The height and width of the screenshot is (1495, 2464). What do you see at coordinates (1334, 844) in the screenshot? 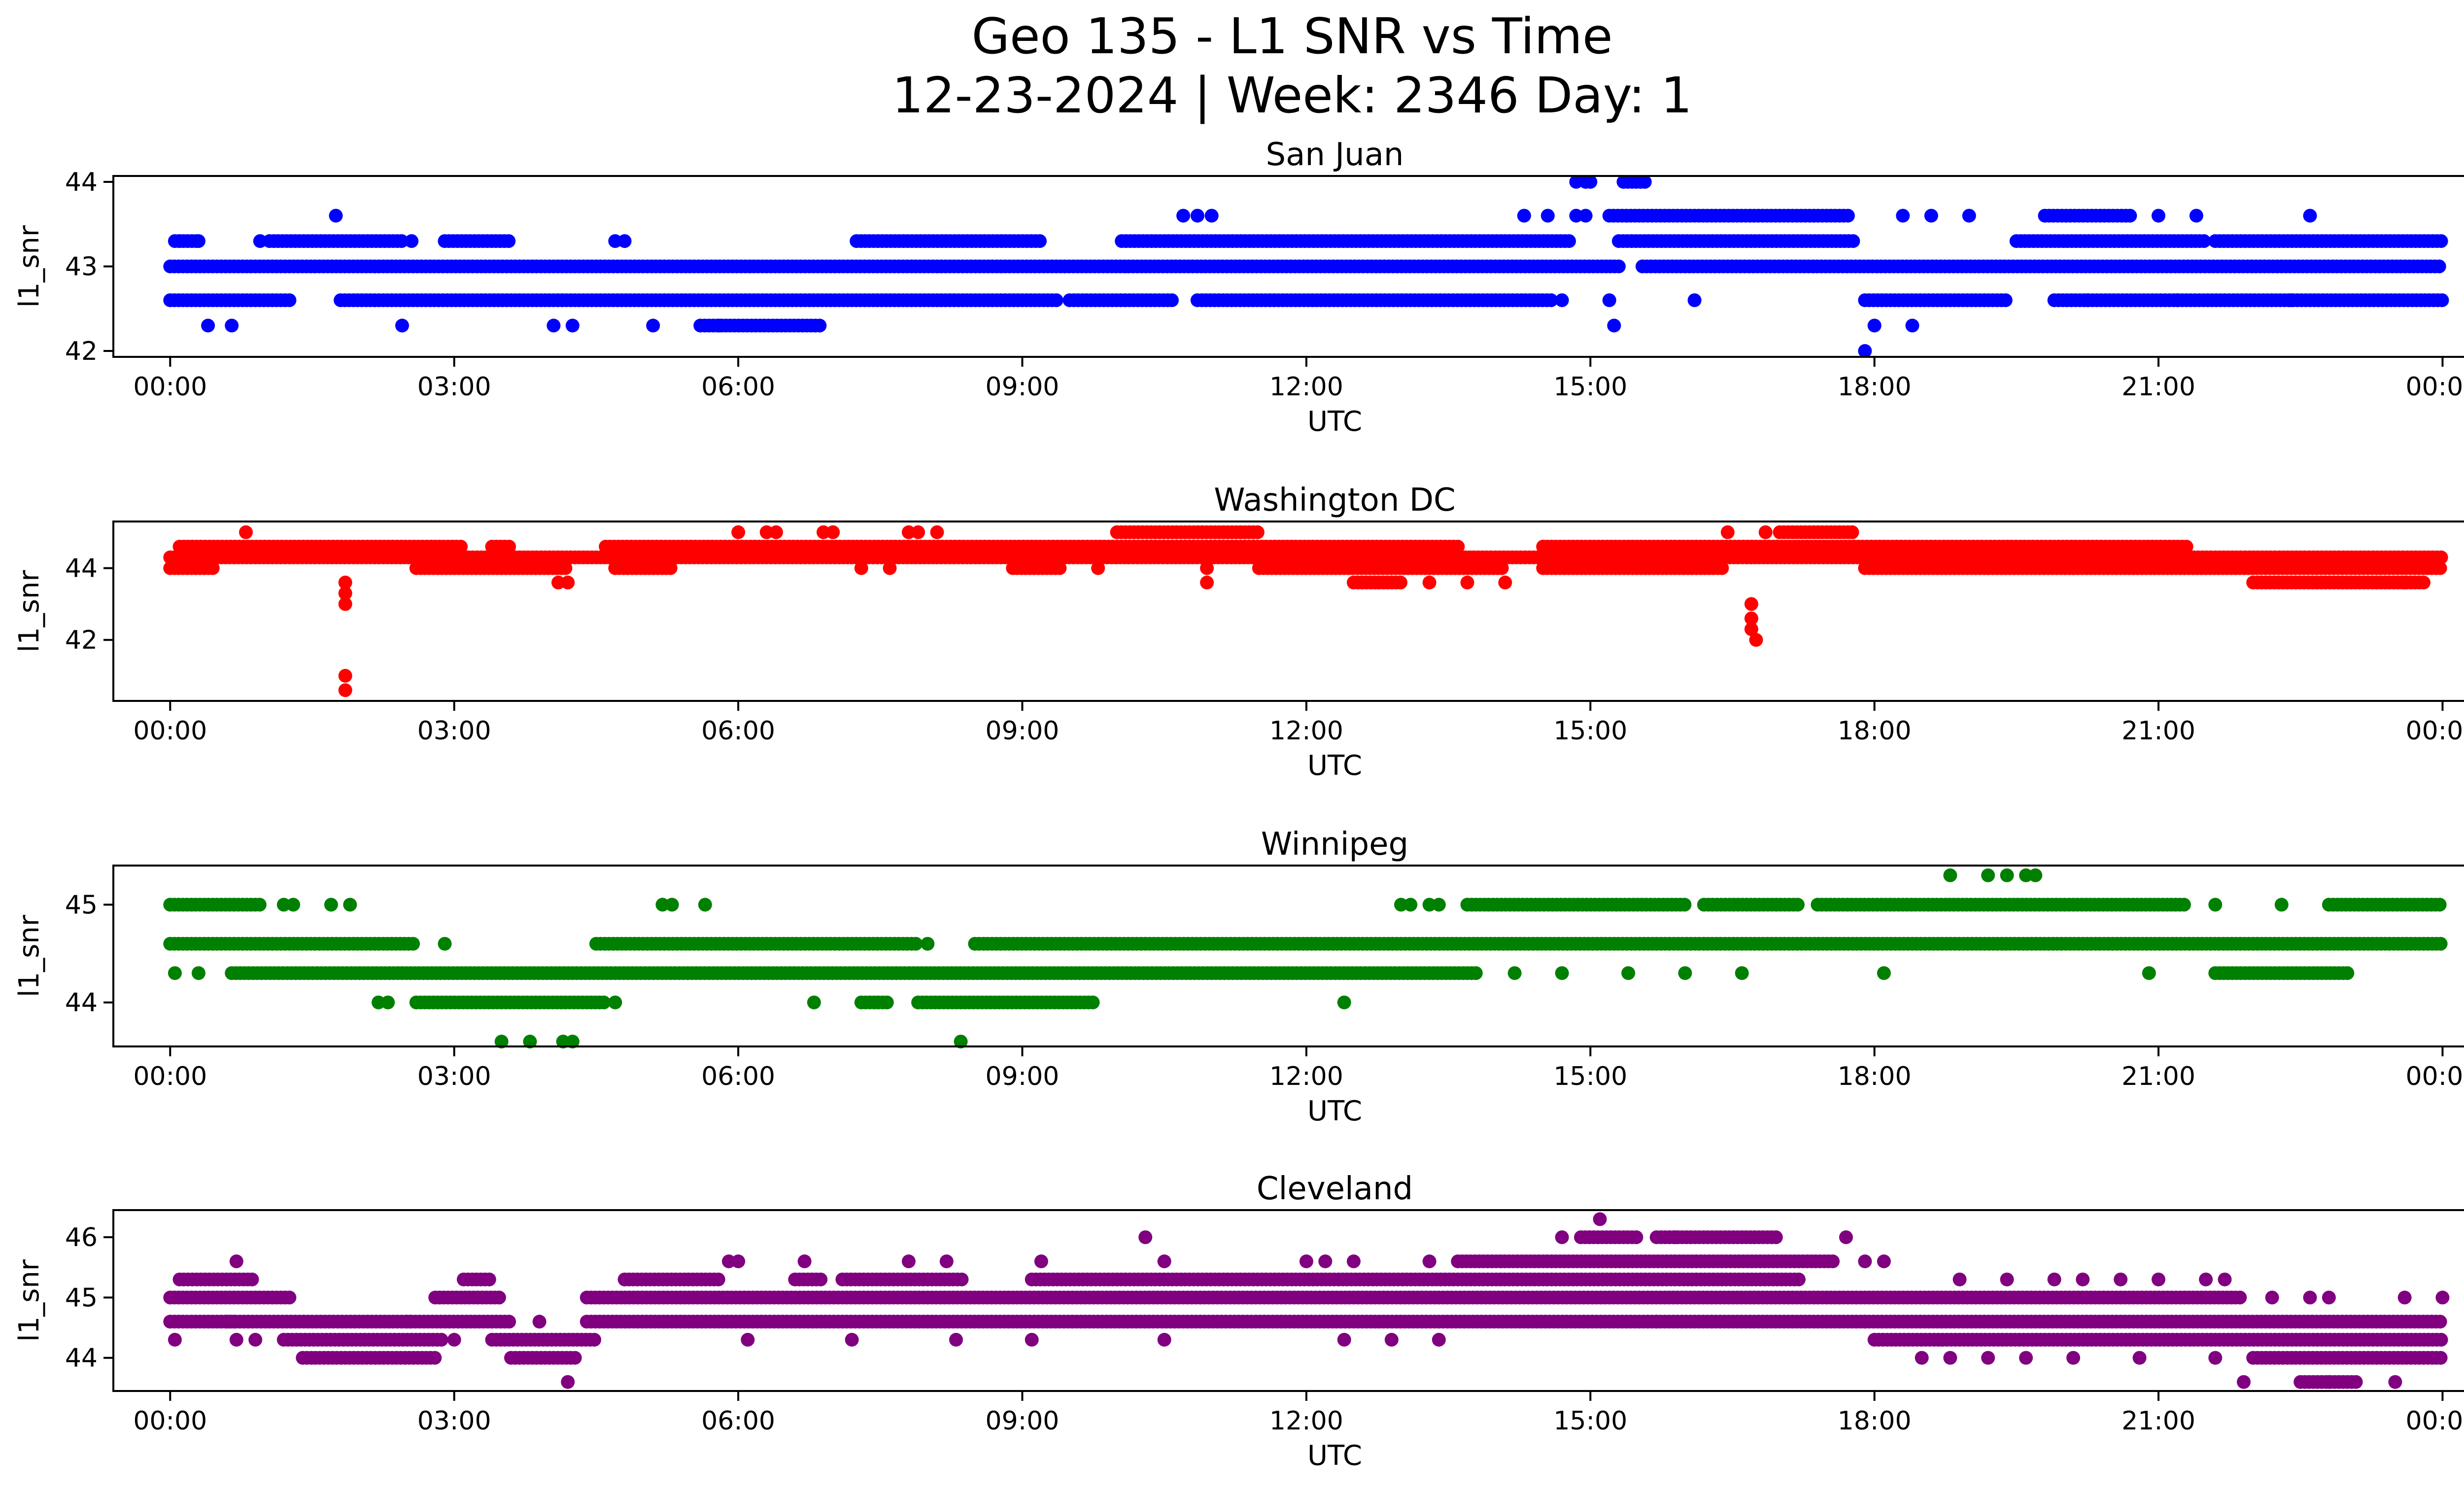
I see `subplot-title: Winnipeg` at bounding box center [1334, 844].